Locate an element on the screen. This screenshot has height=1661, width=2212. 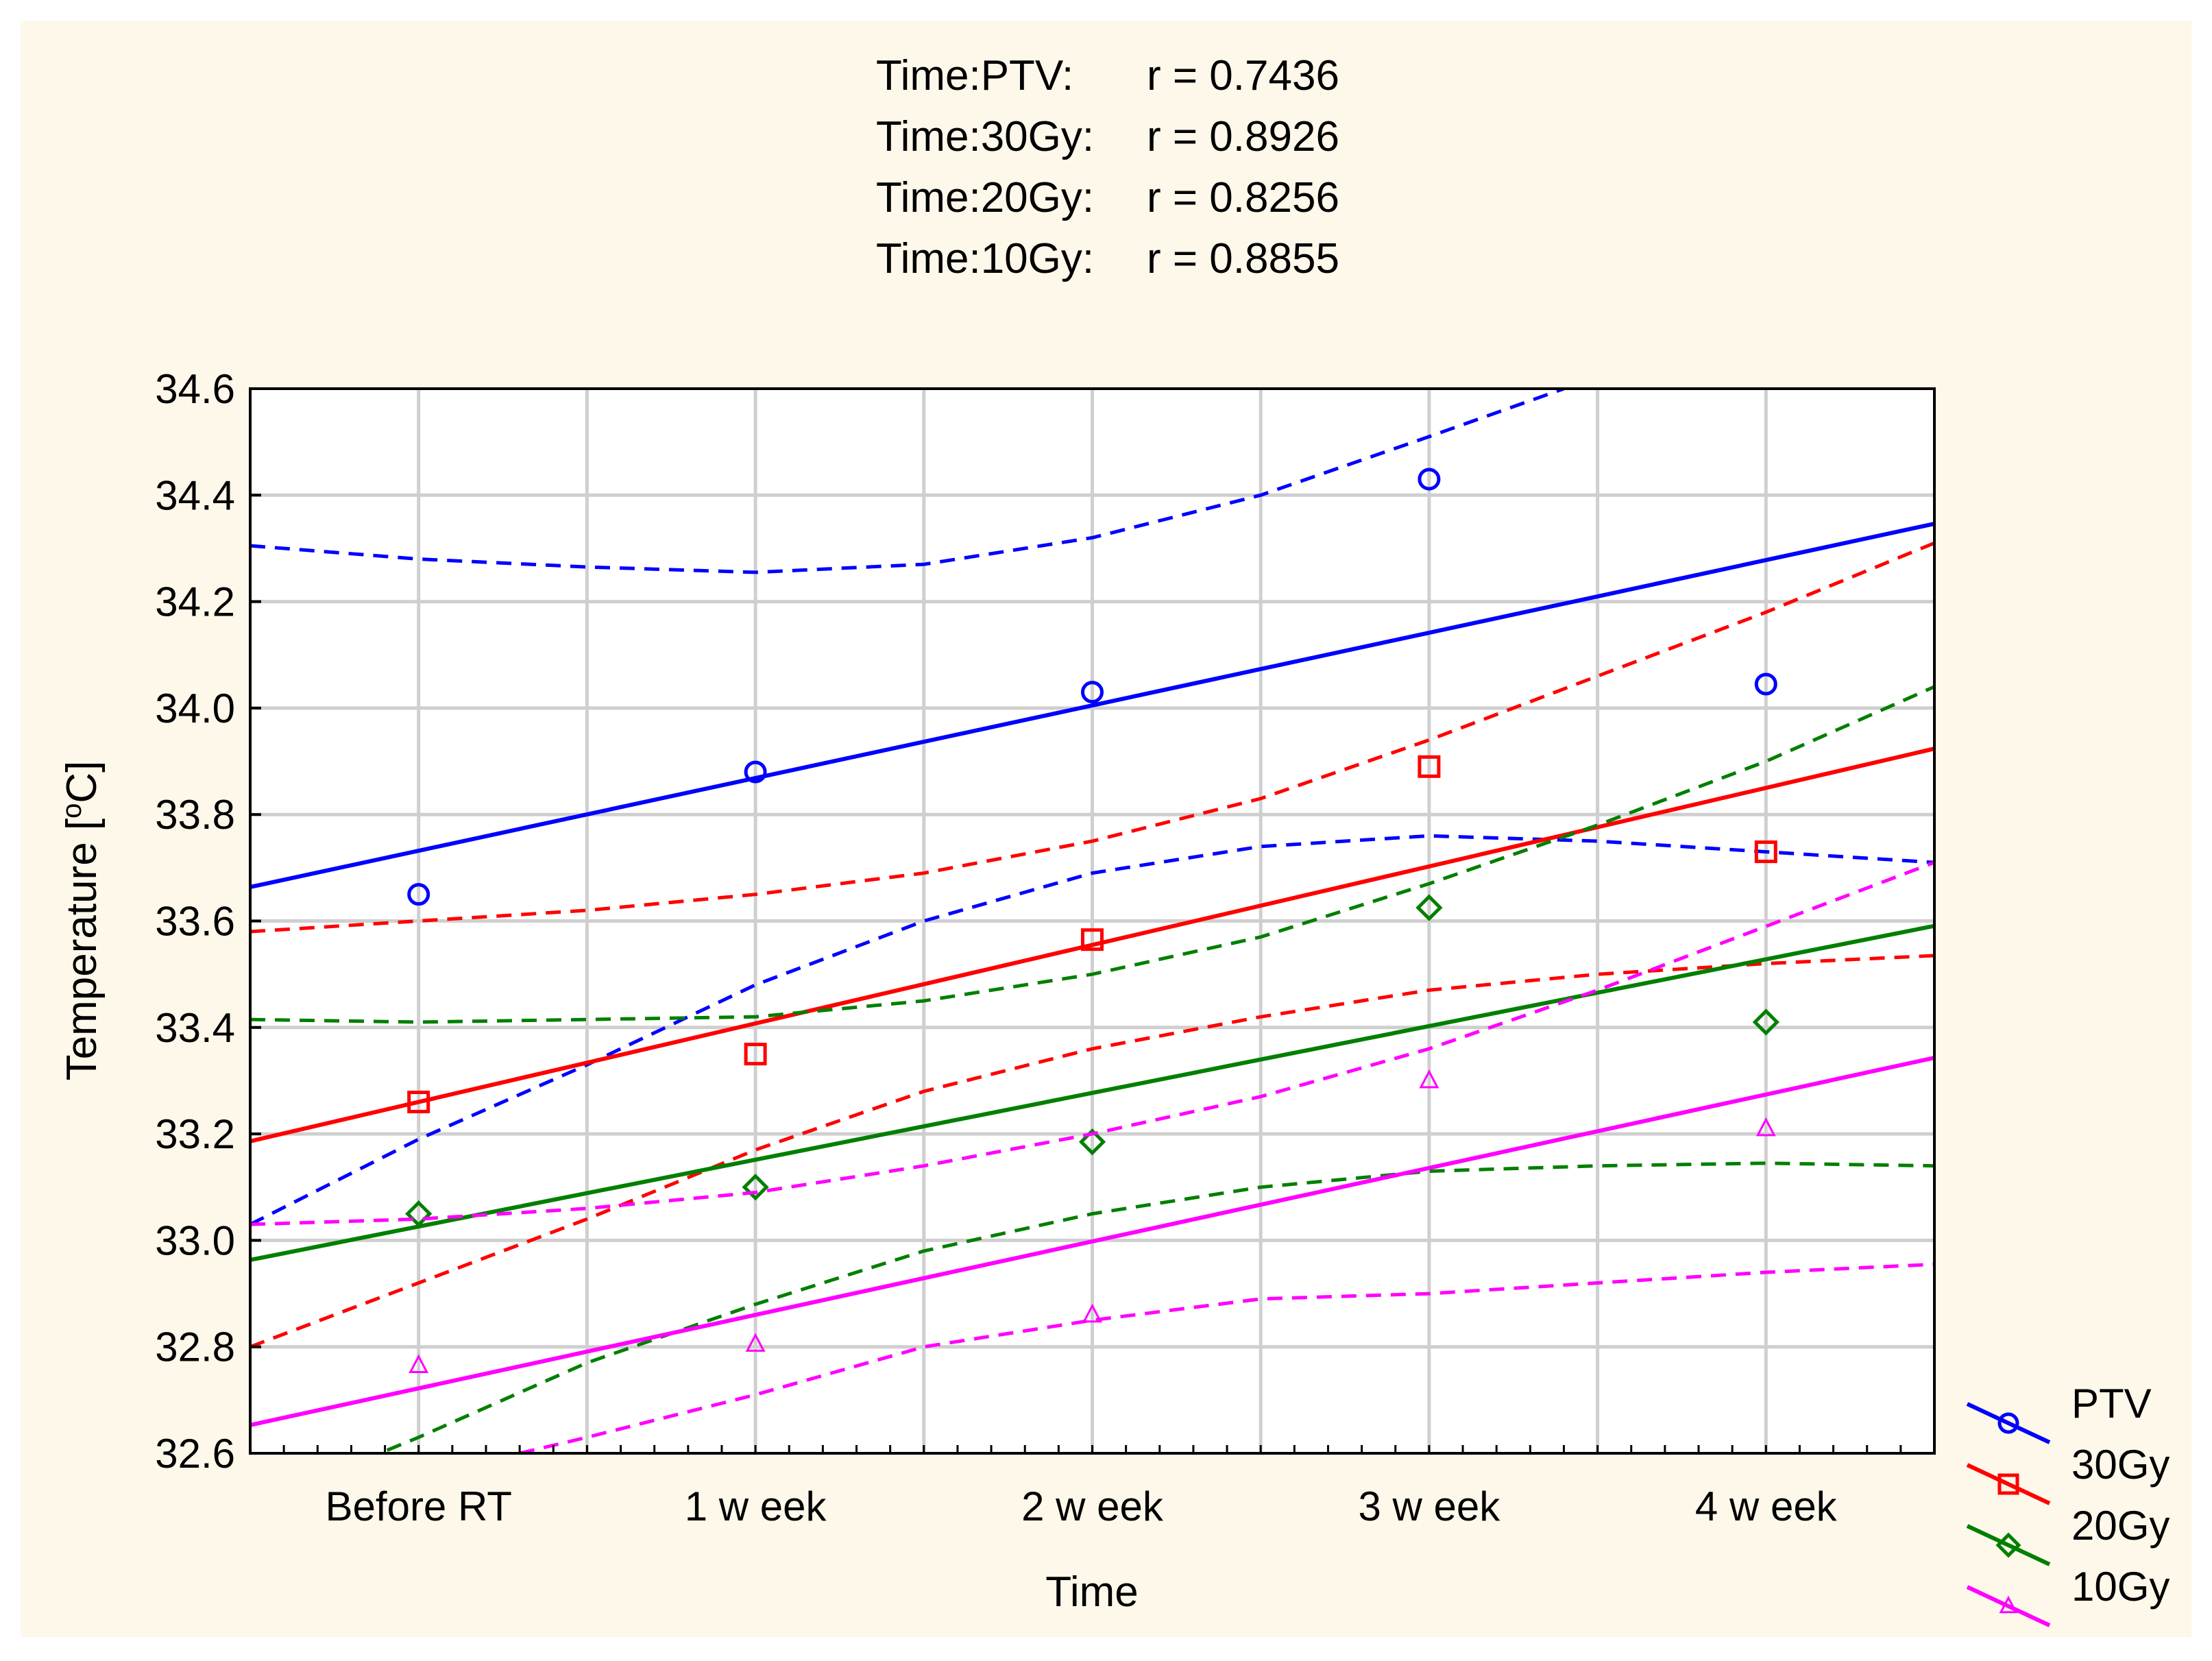
x-tick-label: 4 w eek is located at coordinates (1767, 1506).